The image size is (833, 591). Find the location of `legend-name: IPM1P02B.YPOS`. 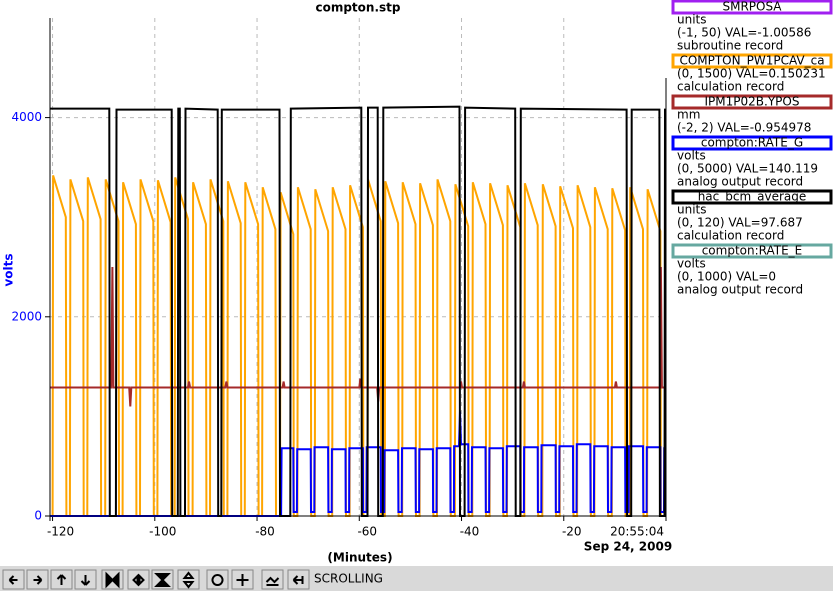

legend-name: IPM1P02B.YPOS is located at coordinates (752, 102).